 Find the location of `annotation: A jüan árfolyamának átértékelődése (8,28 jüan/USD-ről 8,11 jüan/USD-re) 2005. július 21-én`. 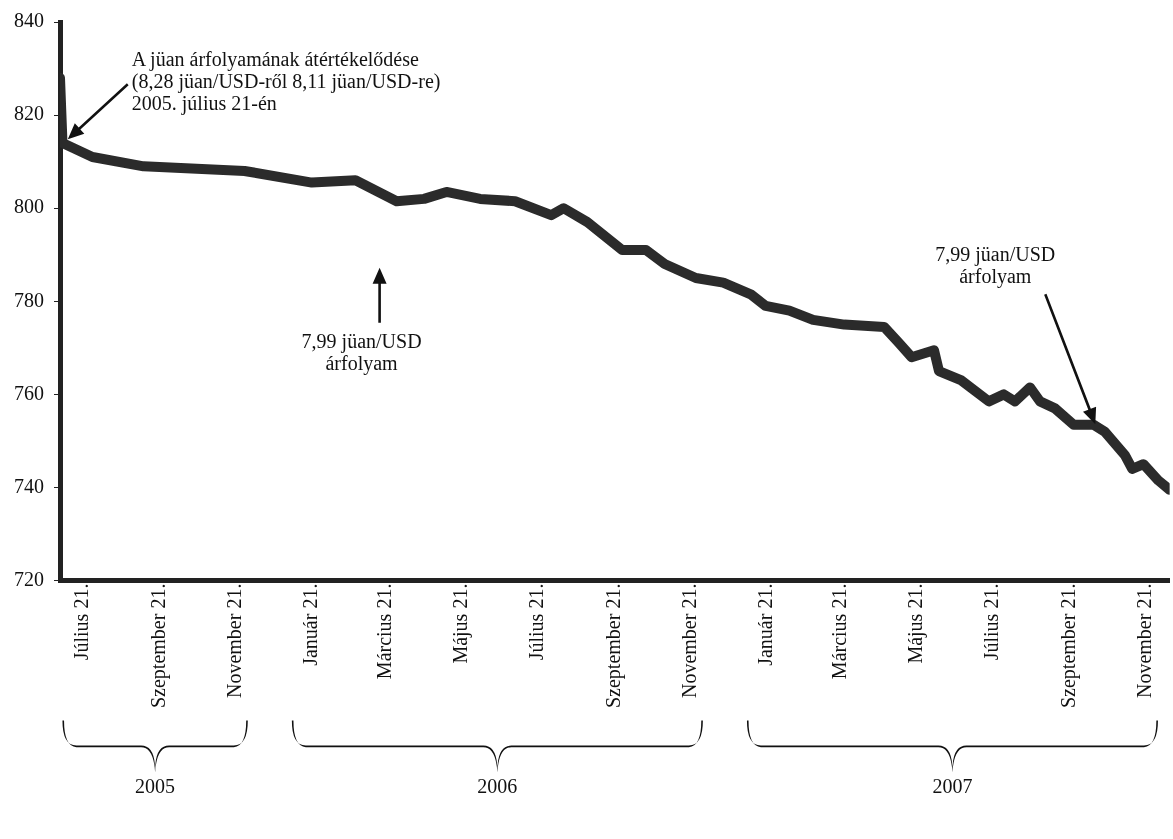

annotation: A jüan árfolyamának átértékelődése (8,28 jüan/USD-ről 8,11 jüan/USD-re) 2005. július 21-én is located at coordinates (286, 82).